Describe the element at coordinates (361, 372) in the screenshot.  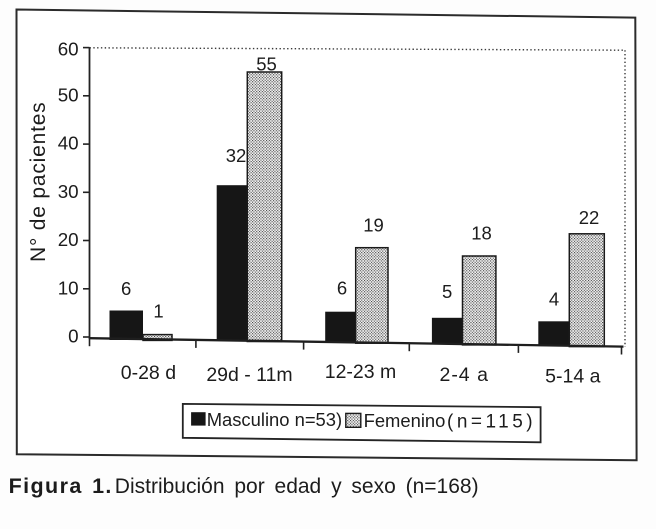
I see `svg-text: 12-23 m` at that location.